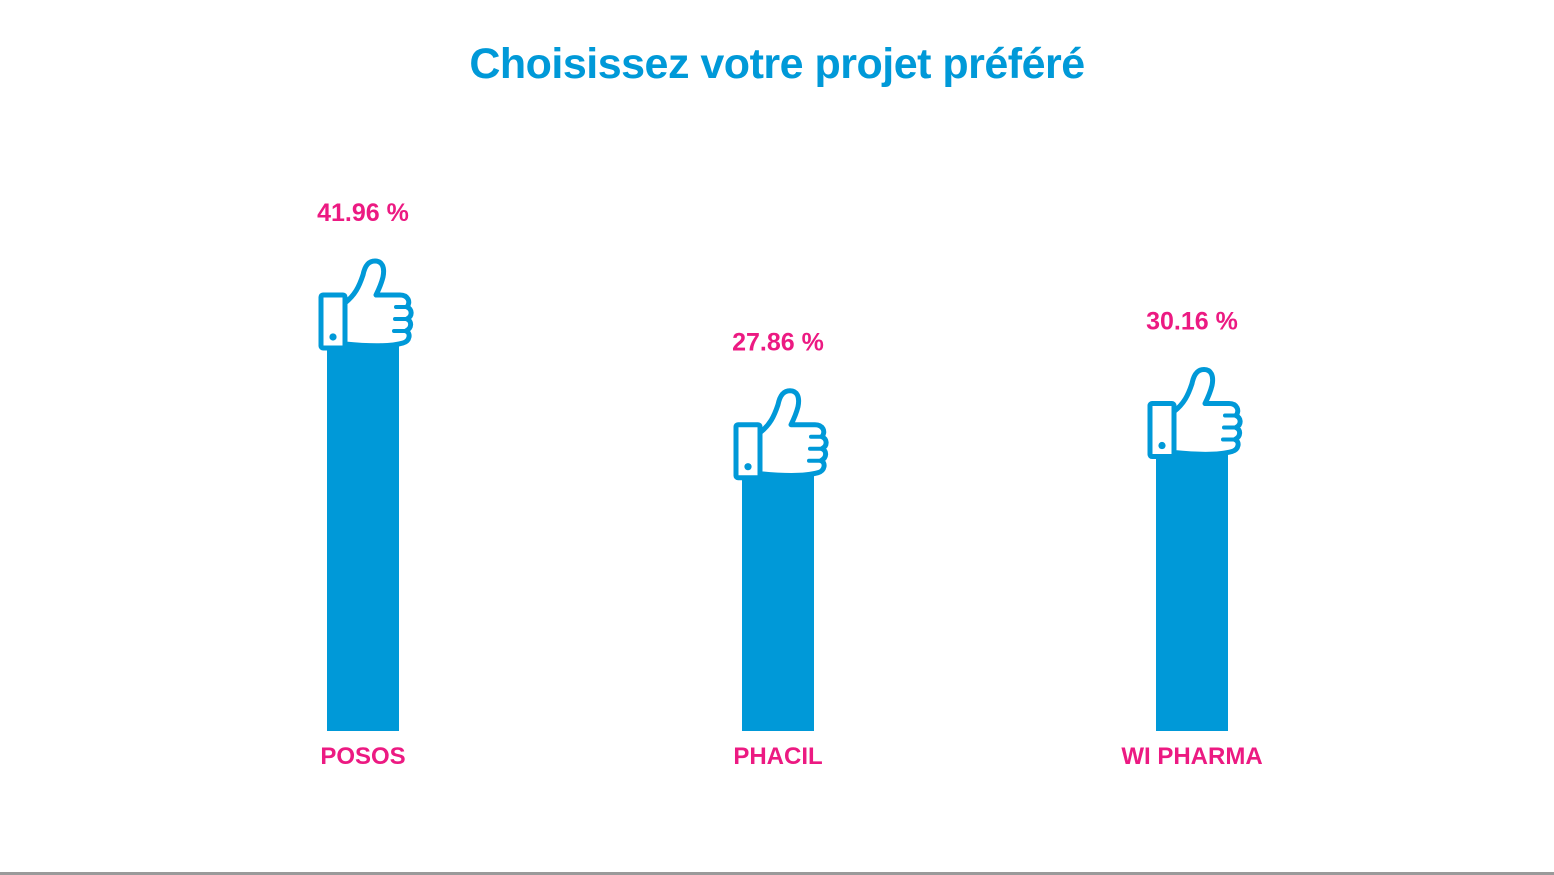 Image resolution: width=1554 pixels, height=875 pixels. I want to click on bar-posos, so click(363, 537).